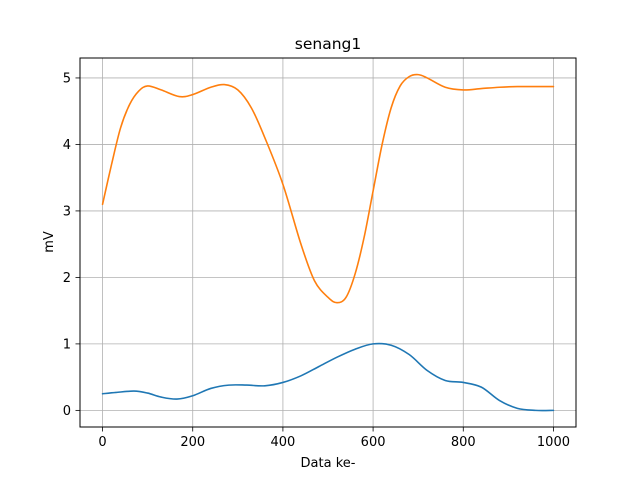 The image size is (640, 480). Describe the element at coordinates (328, 463) in the screenshot. I see `x-axis-label: Data ke-` at that location.